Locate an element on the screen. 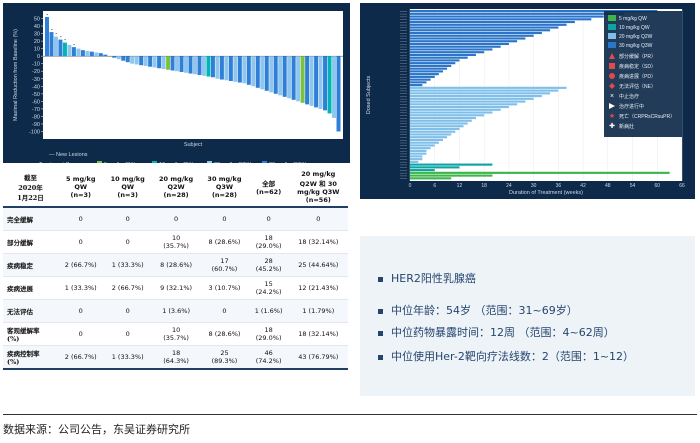 The height and width of the screenshot is (443, 700). y-tick-label: -70 is located at coordinates (36, 110).